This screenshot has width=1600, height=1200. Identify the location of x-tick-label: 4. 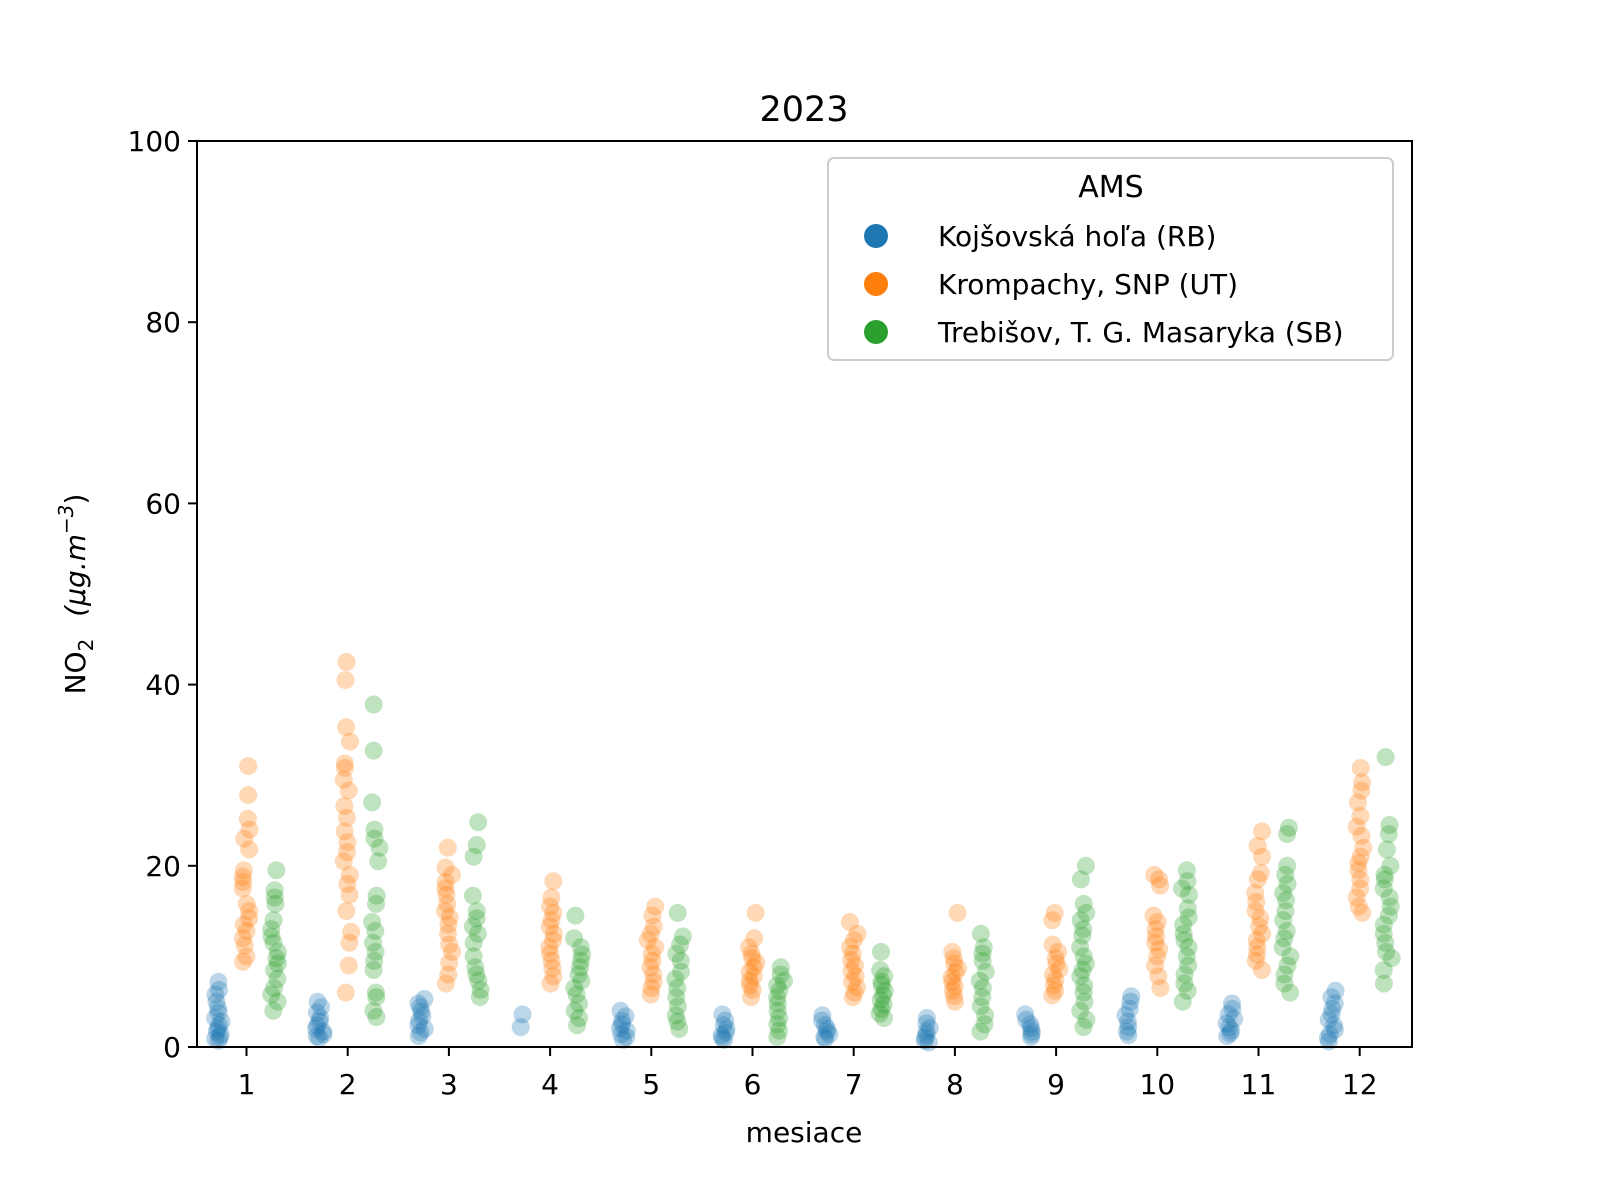
(550, 1084).